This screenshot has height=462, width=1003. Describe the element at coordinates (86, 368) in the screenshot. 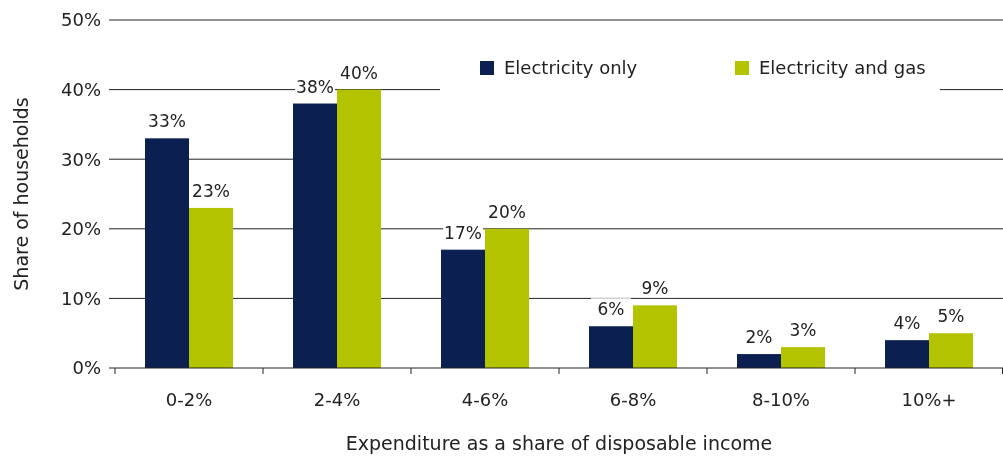

I see `y-tick-label: 0%` at that location.